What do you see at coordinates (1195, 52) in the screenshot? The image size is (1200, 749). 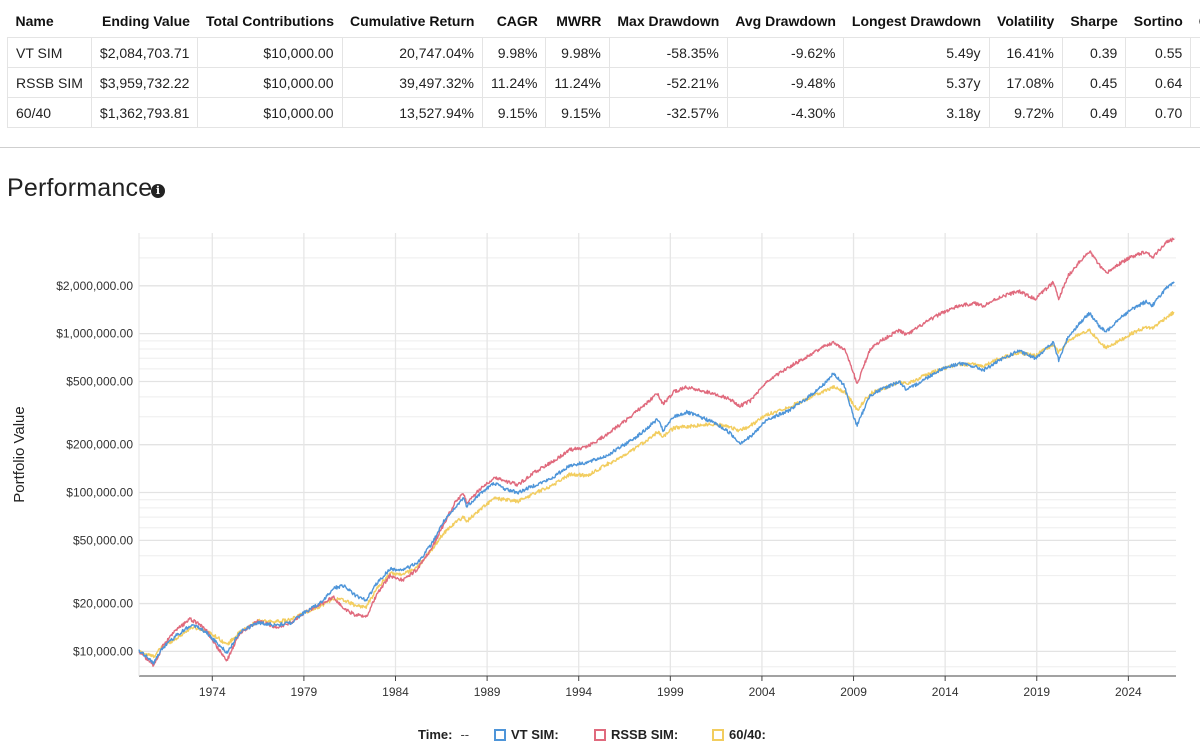 I see `table-cell-calmar: 0.17` at bounding box center [1195, 52].